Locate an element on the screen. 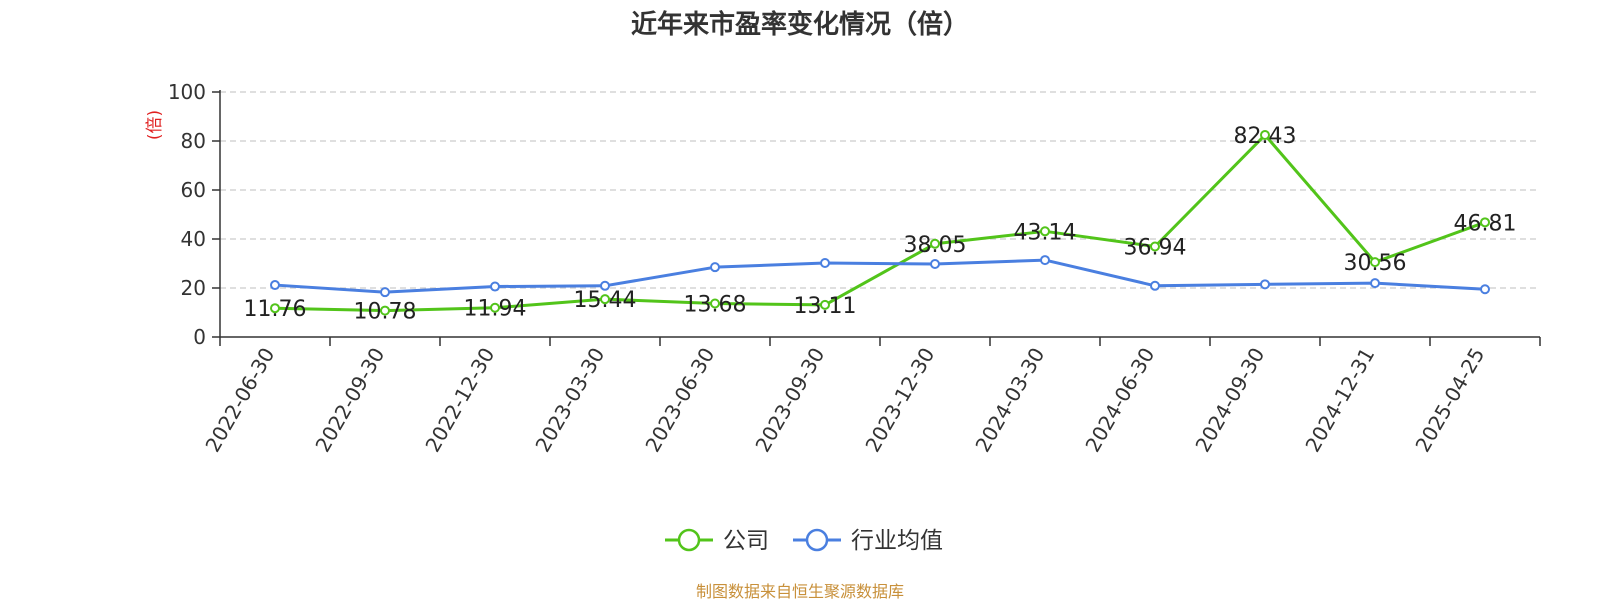 This screenshot has height=602, width=1600. legend-item-company: 公司 is located at coordinates (717, 541).